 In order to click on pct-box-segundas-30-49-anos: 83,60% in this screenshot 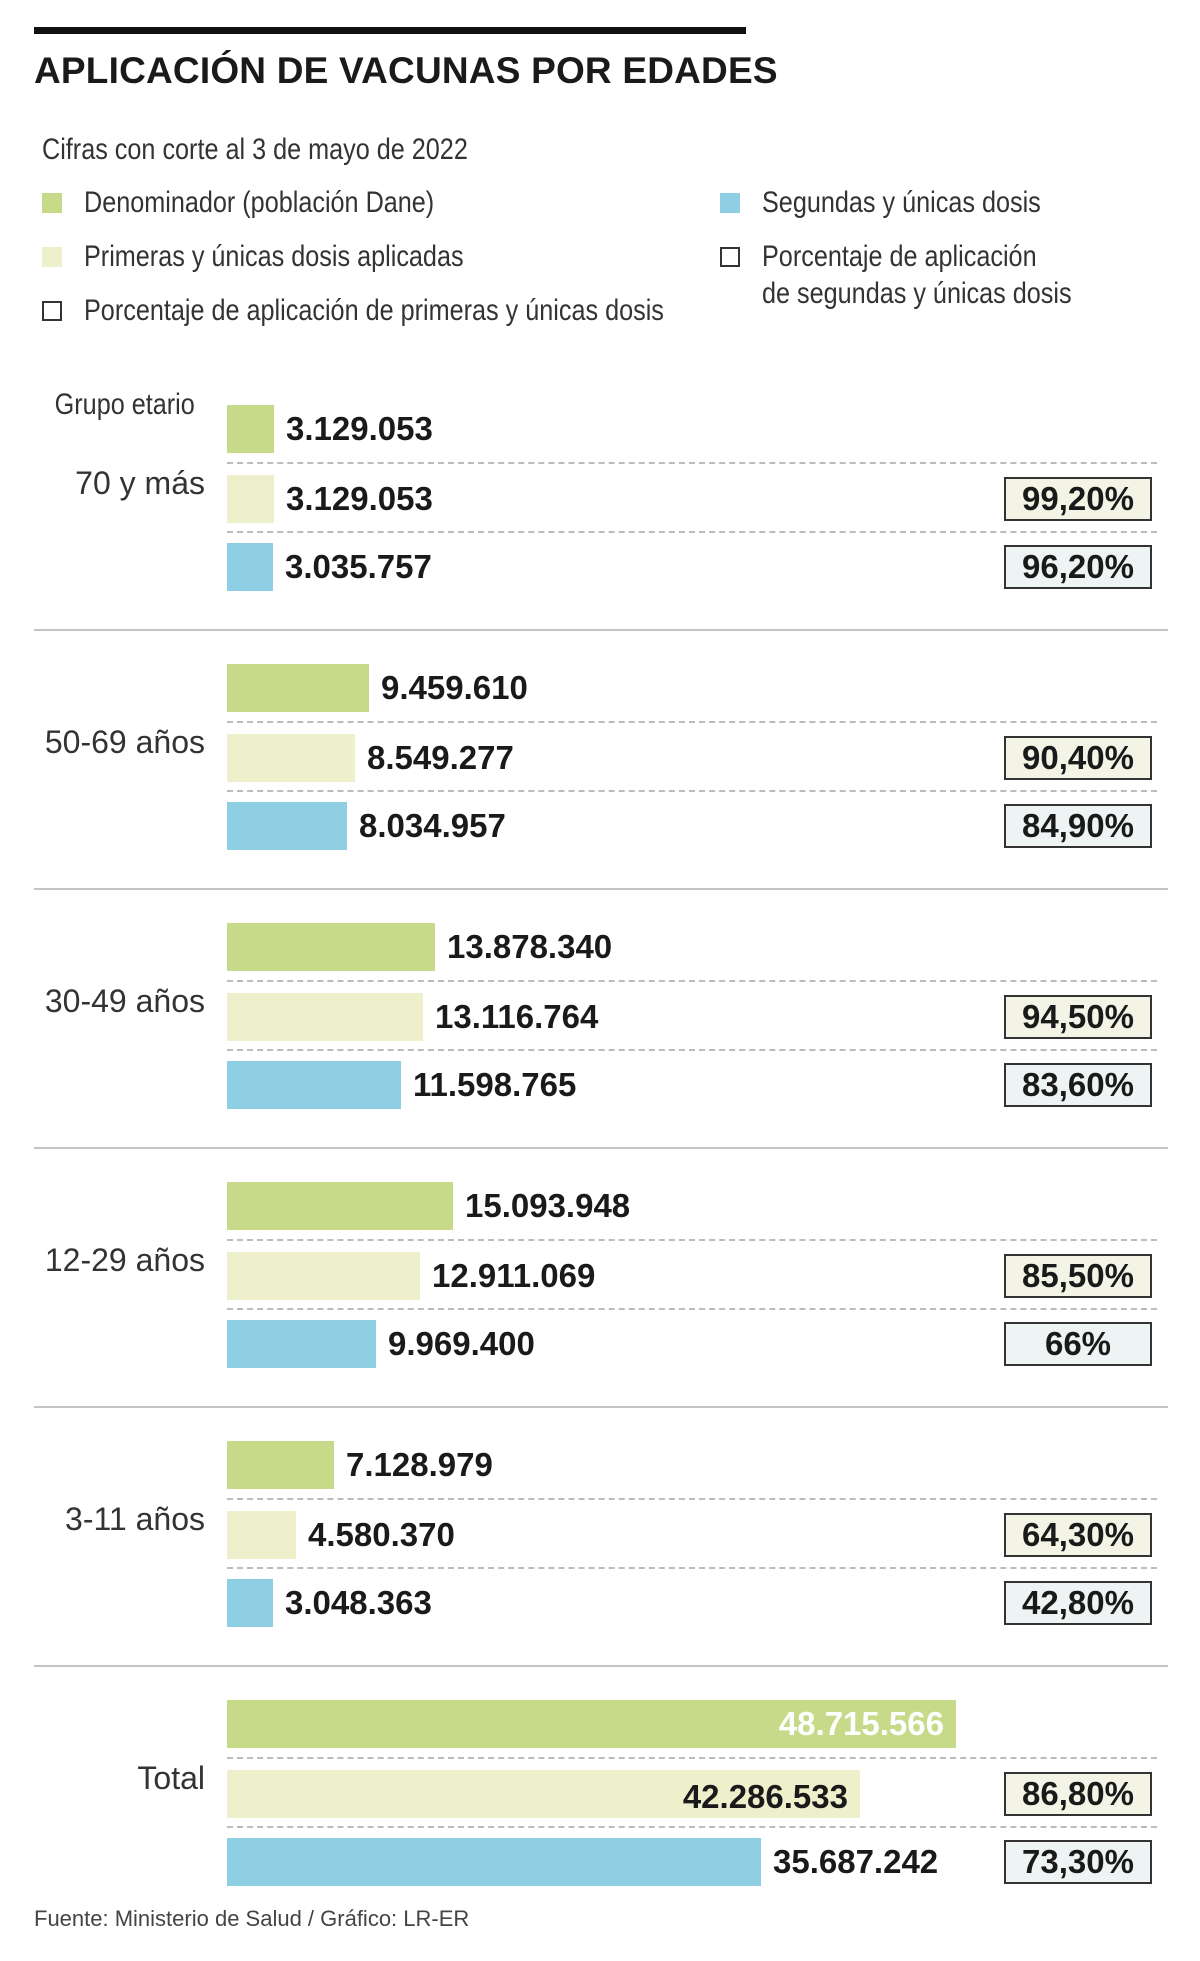, I will do `click(1078, 1085)`.